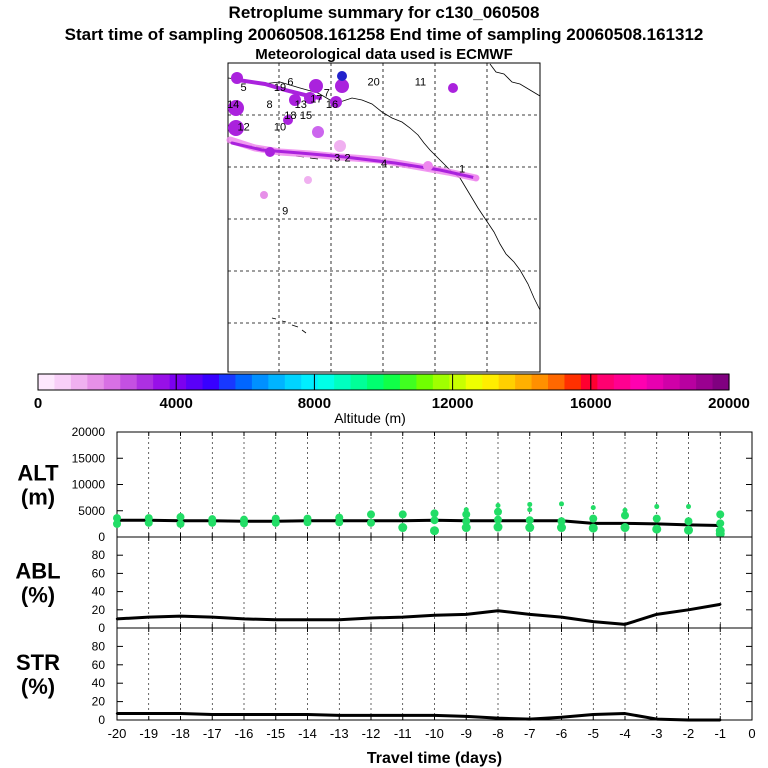 This screenshot has height=768, width=768. I want to click on y-tick-label: 20000, so click(89, 432).